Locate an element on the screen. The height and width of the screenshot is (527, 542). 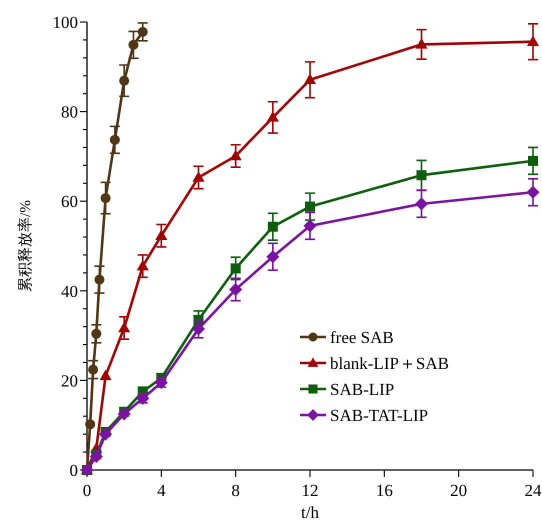
x-tick-label: 24 is located at coordinates (533, 490).